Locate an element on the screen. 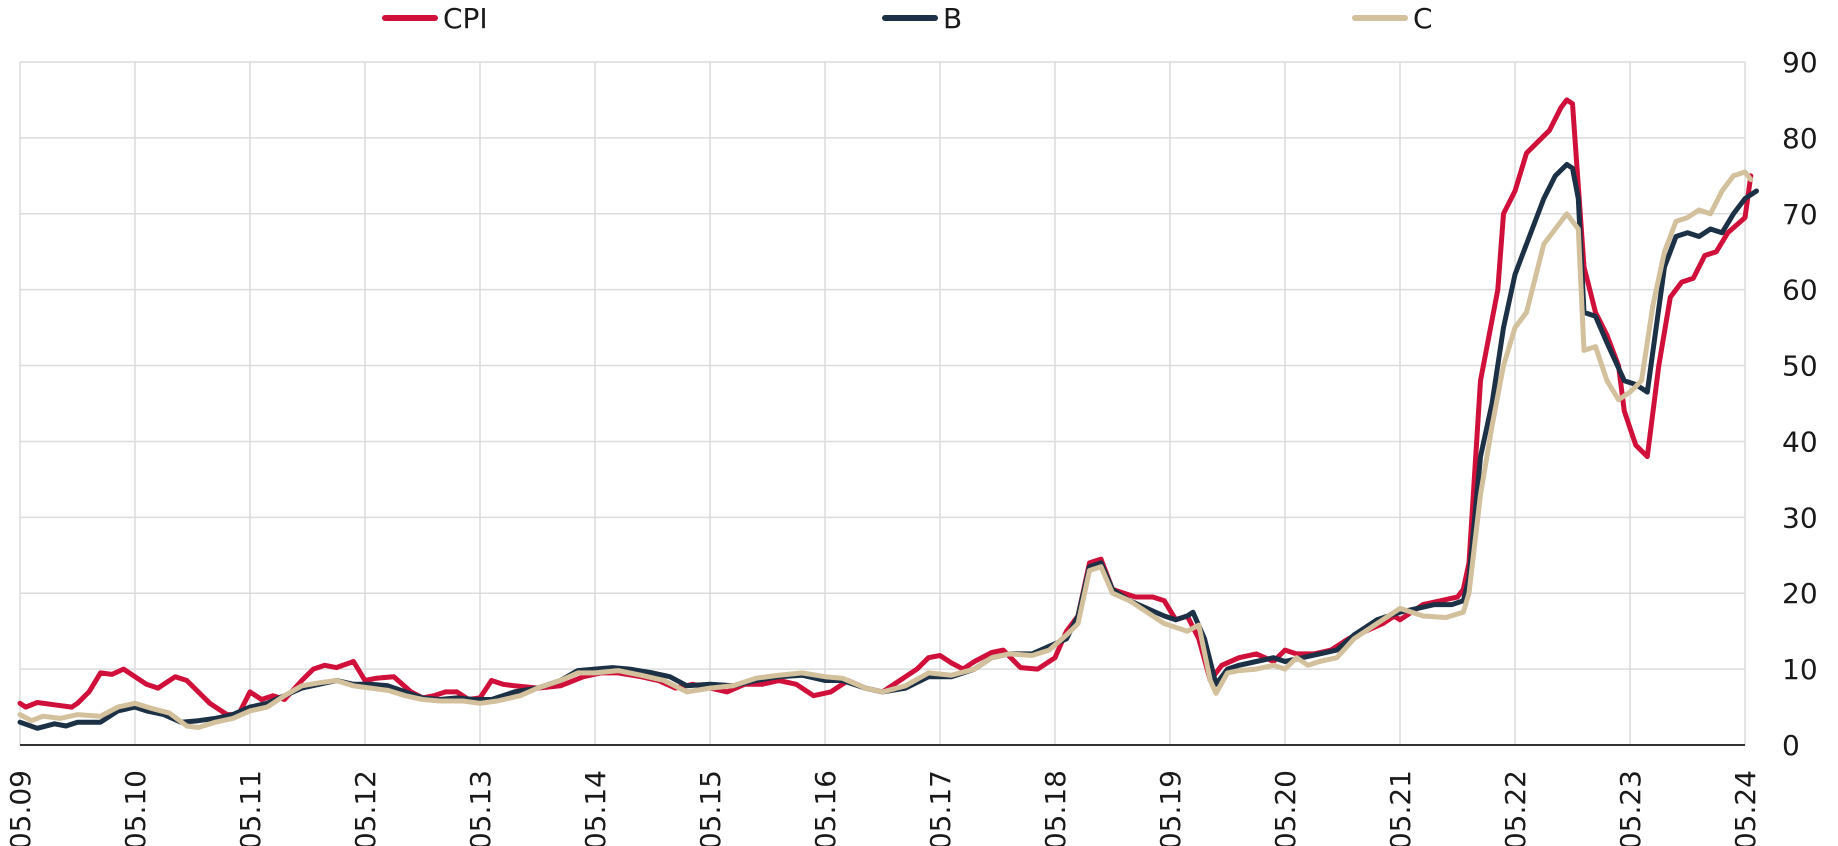 The width and height of the screenshot is (1838, 846). x-tick-label: 05.23 is located at coordinates (1630, 808).